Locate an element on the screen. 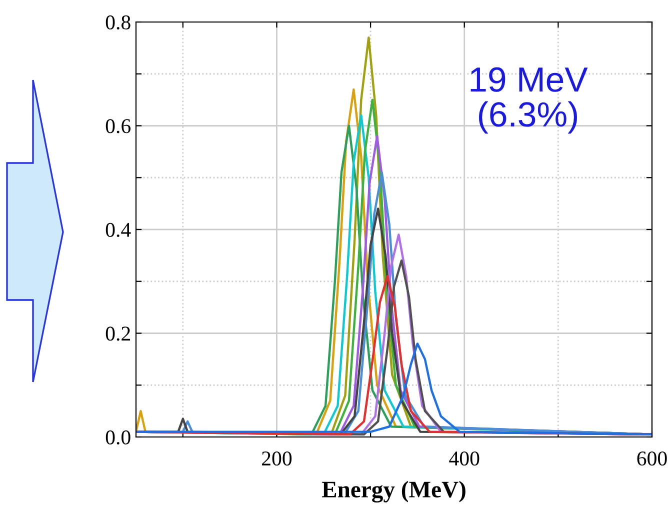  y-tick-label: 0.8 is located at coordinates (118, 22).